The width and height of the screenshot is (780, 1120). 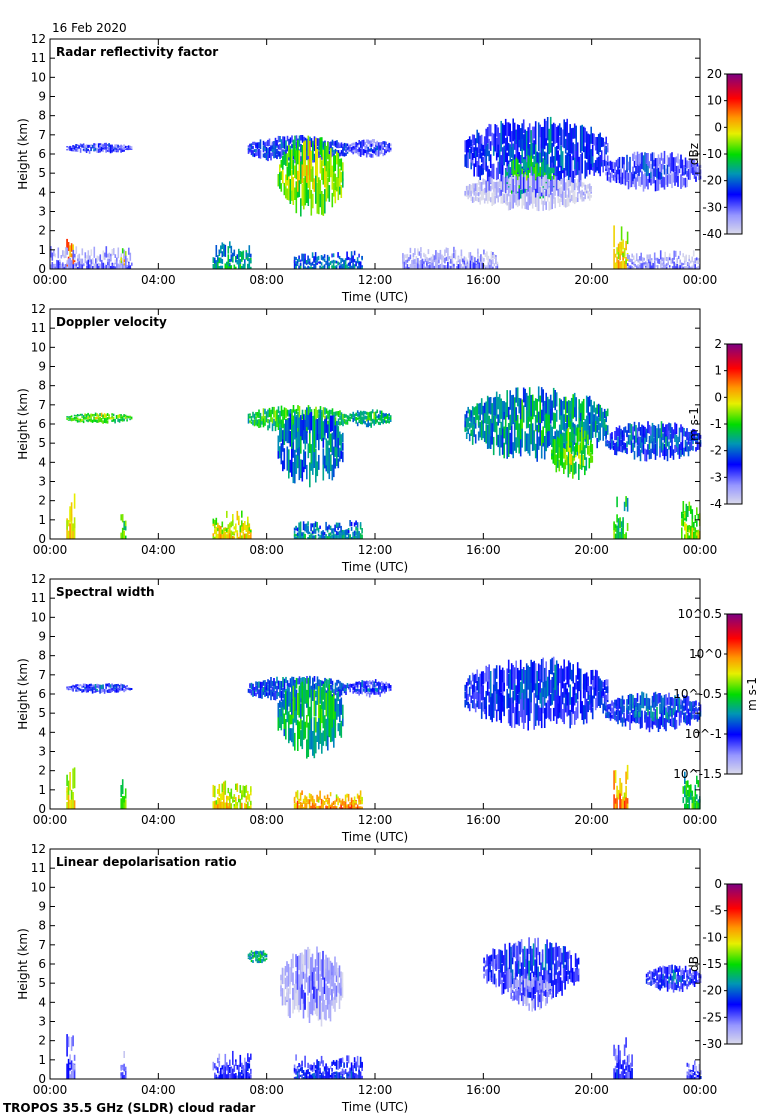 I want to click on colorbar-tick-label: -1, so click(x=716, y=424).